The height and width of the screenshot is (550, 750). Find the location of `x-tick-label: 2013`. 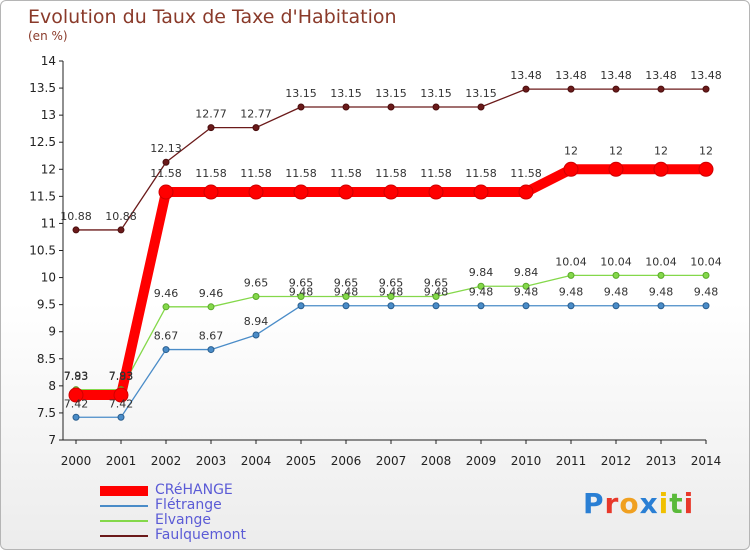

x-tick-label: 2013 is located at coordinates (661, 461).